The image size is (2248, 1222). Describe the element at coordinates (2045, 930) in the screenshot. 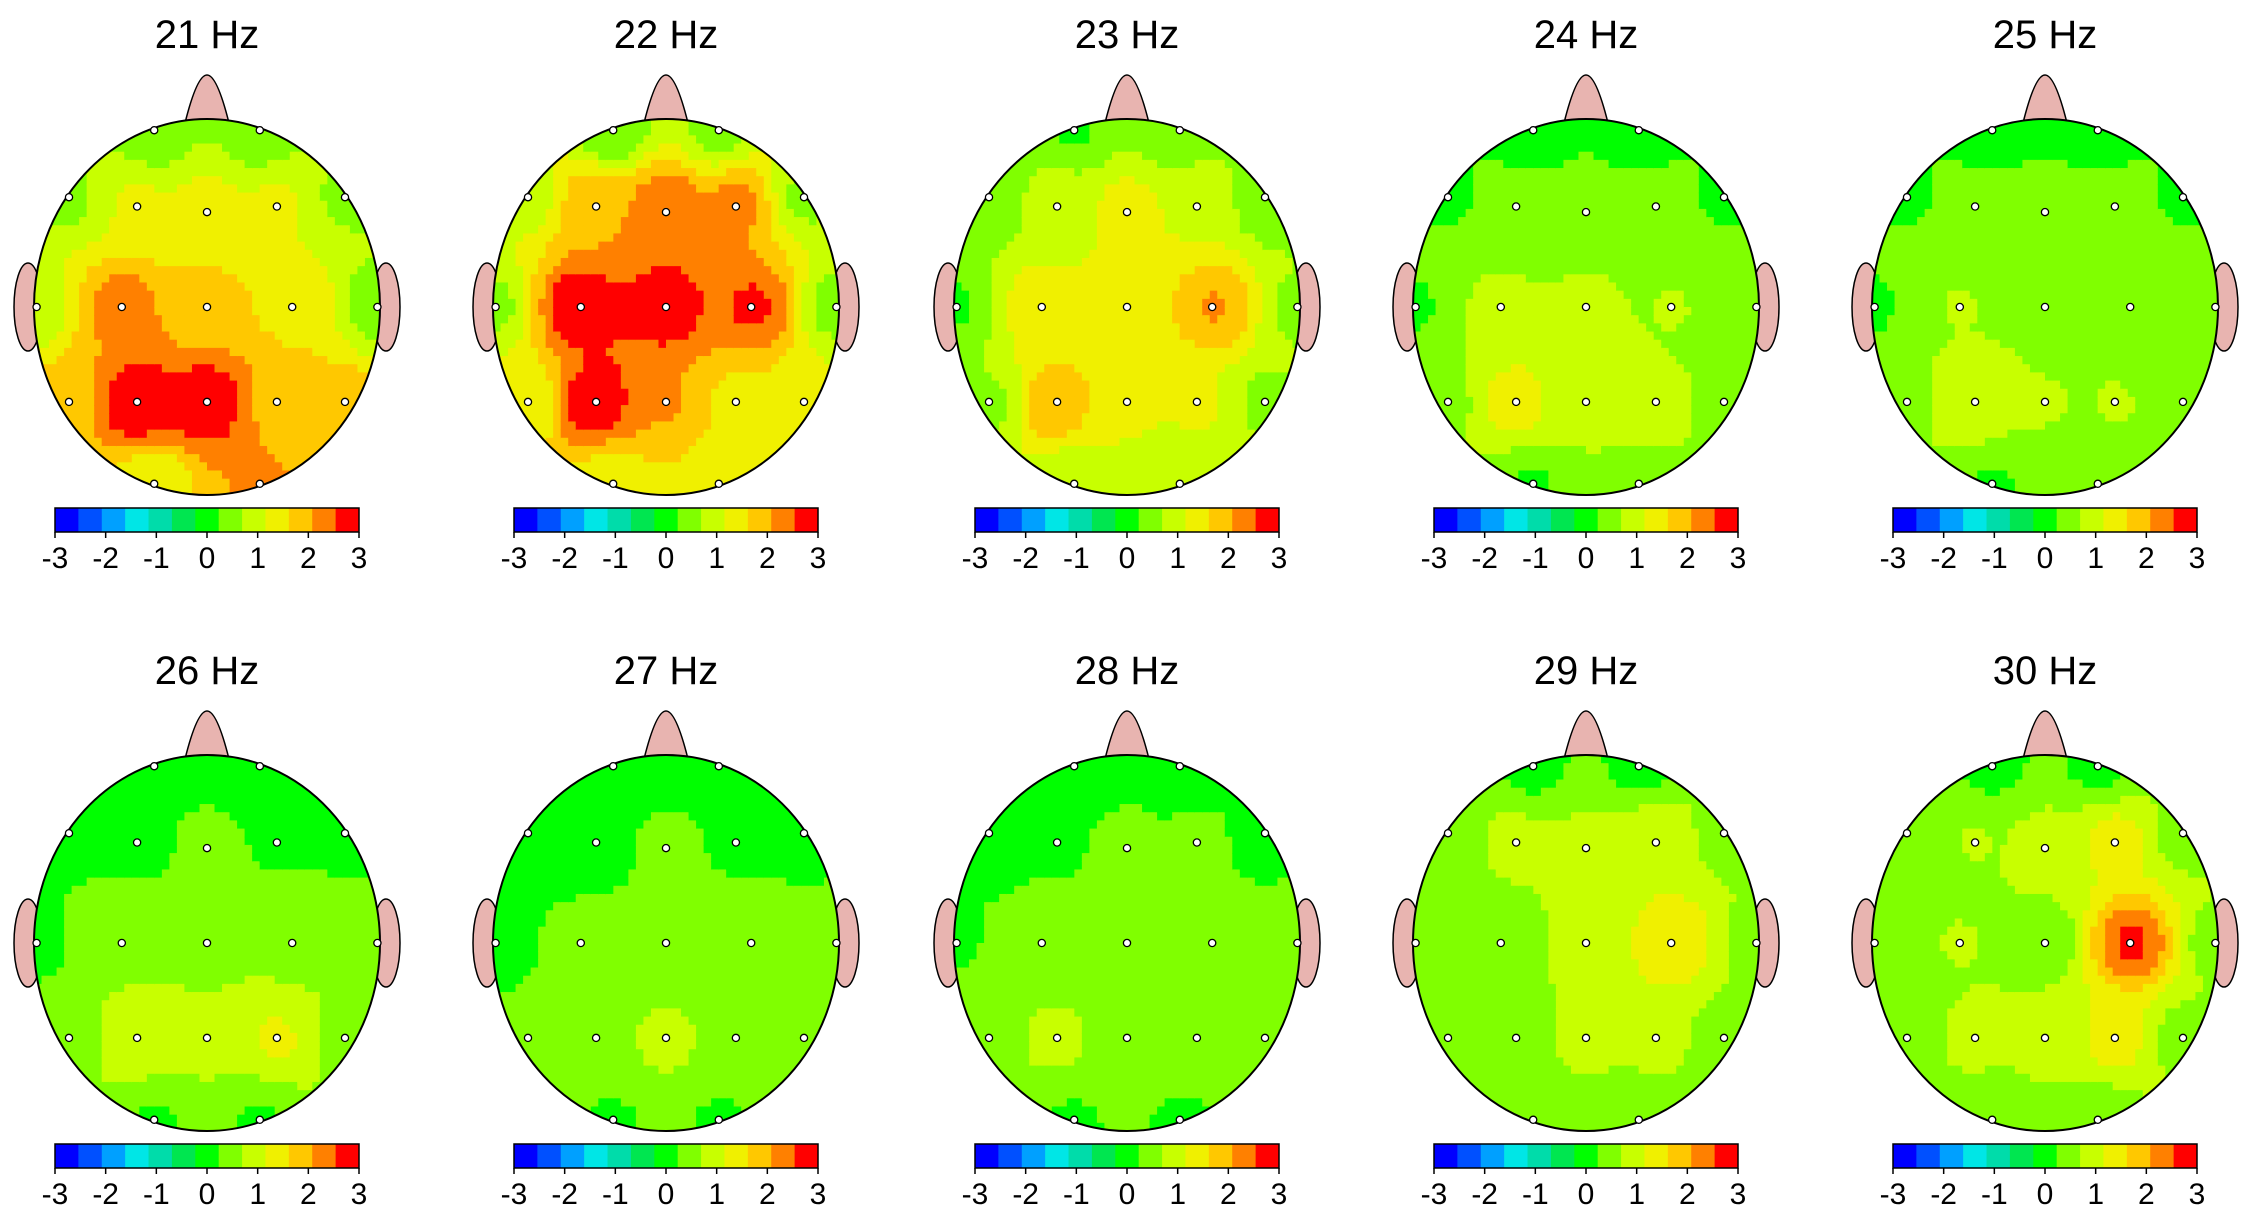

I see `topo-panel: 30 Hz -3 -2 -1 0 1 2 3` at that location.